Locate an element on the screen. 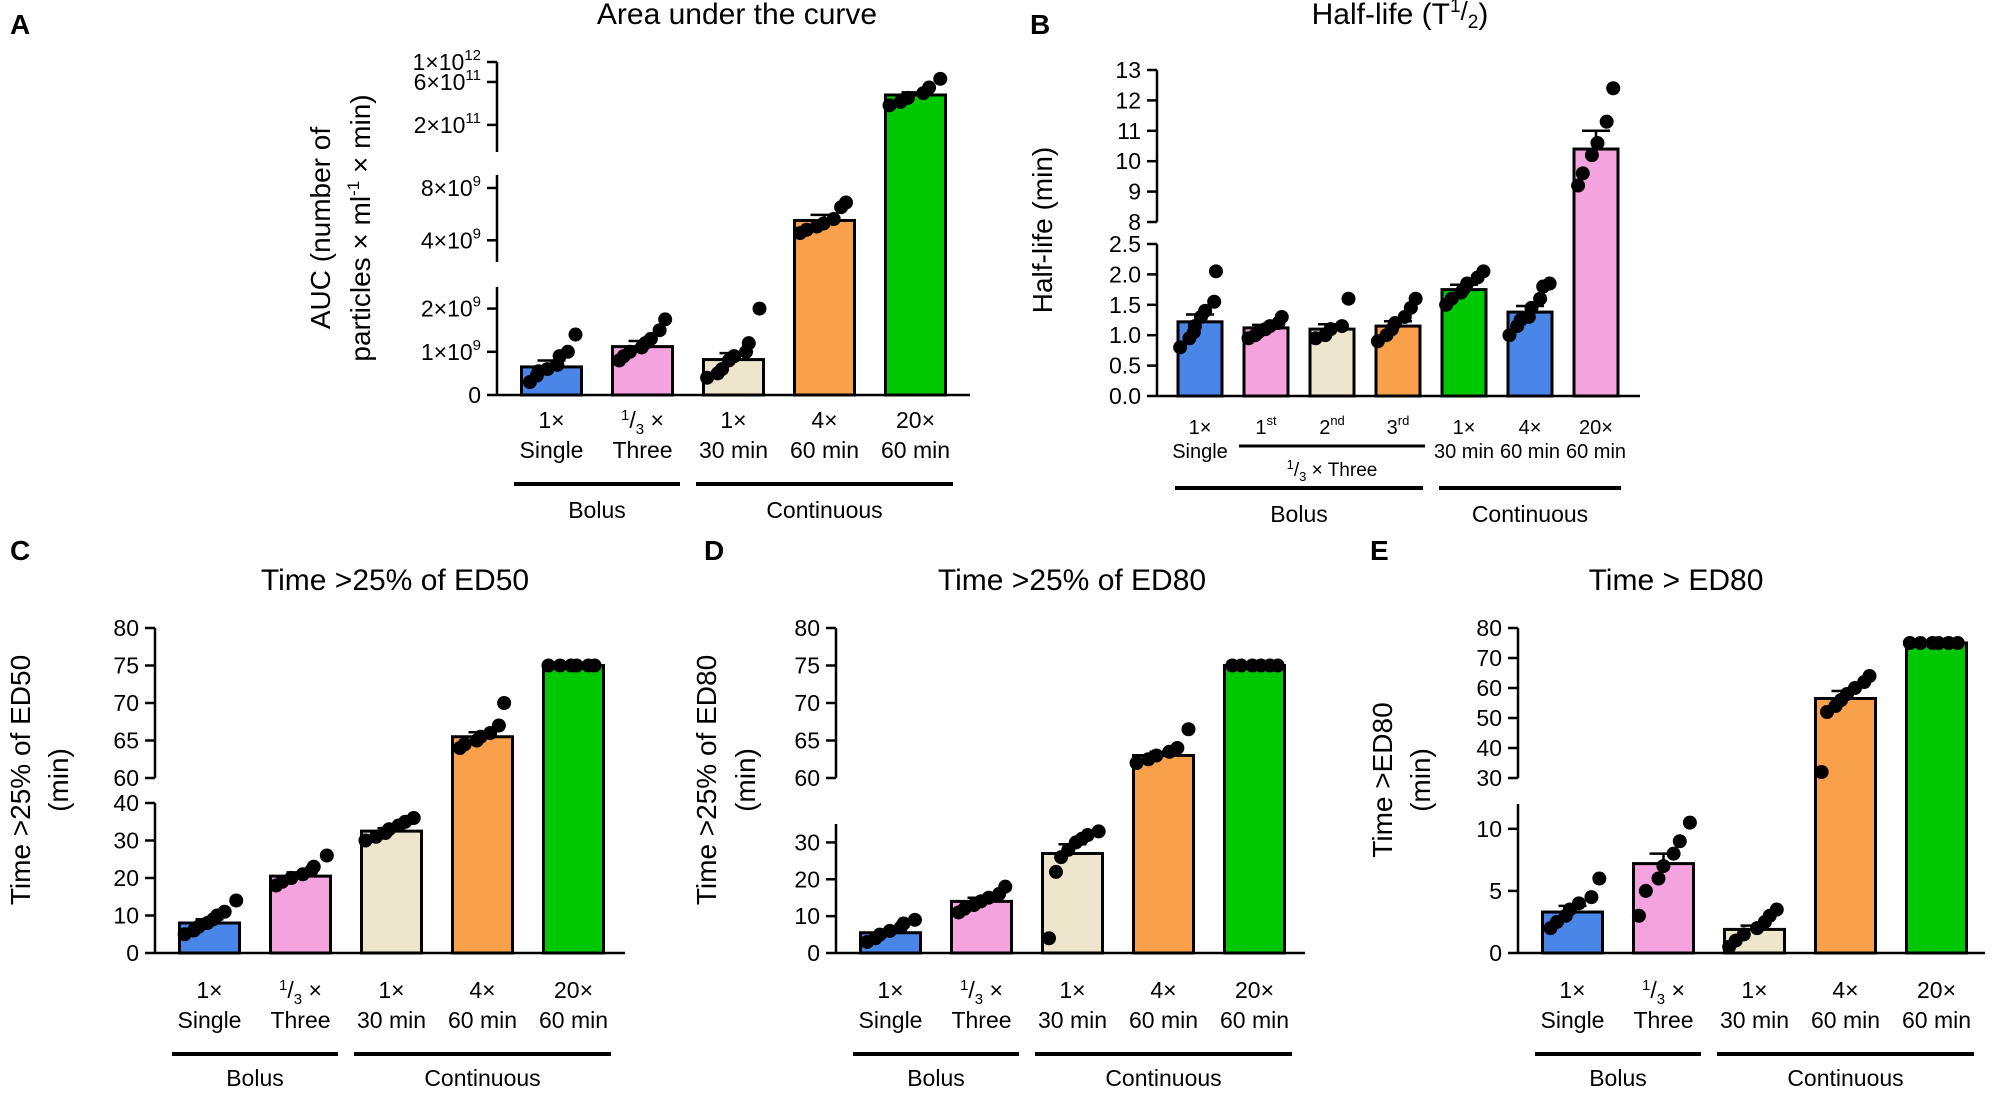 The height and width of the screenshot is (1095, 2000). tick-text: 2×10 is located at coordinates (447, 309).